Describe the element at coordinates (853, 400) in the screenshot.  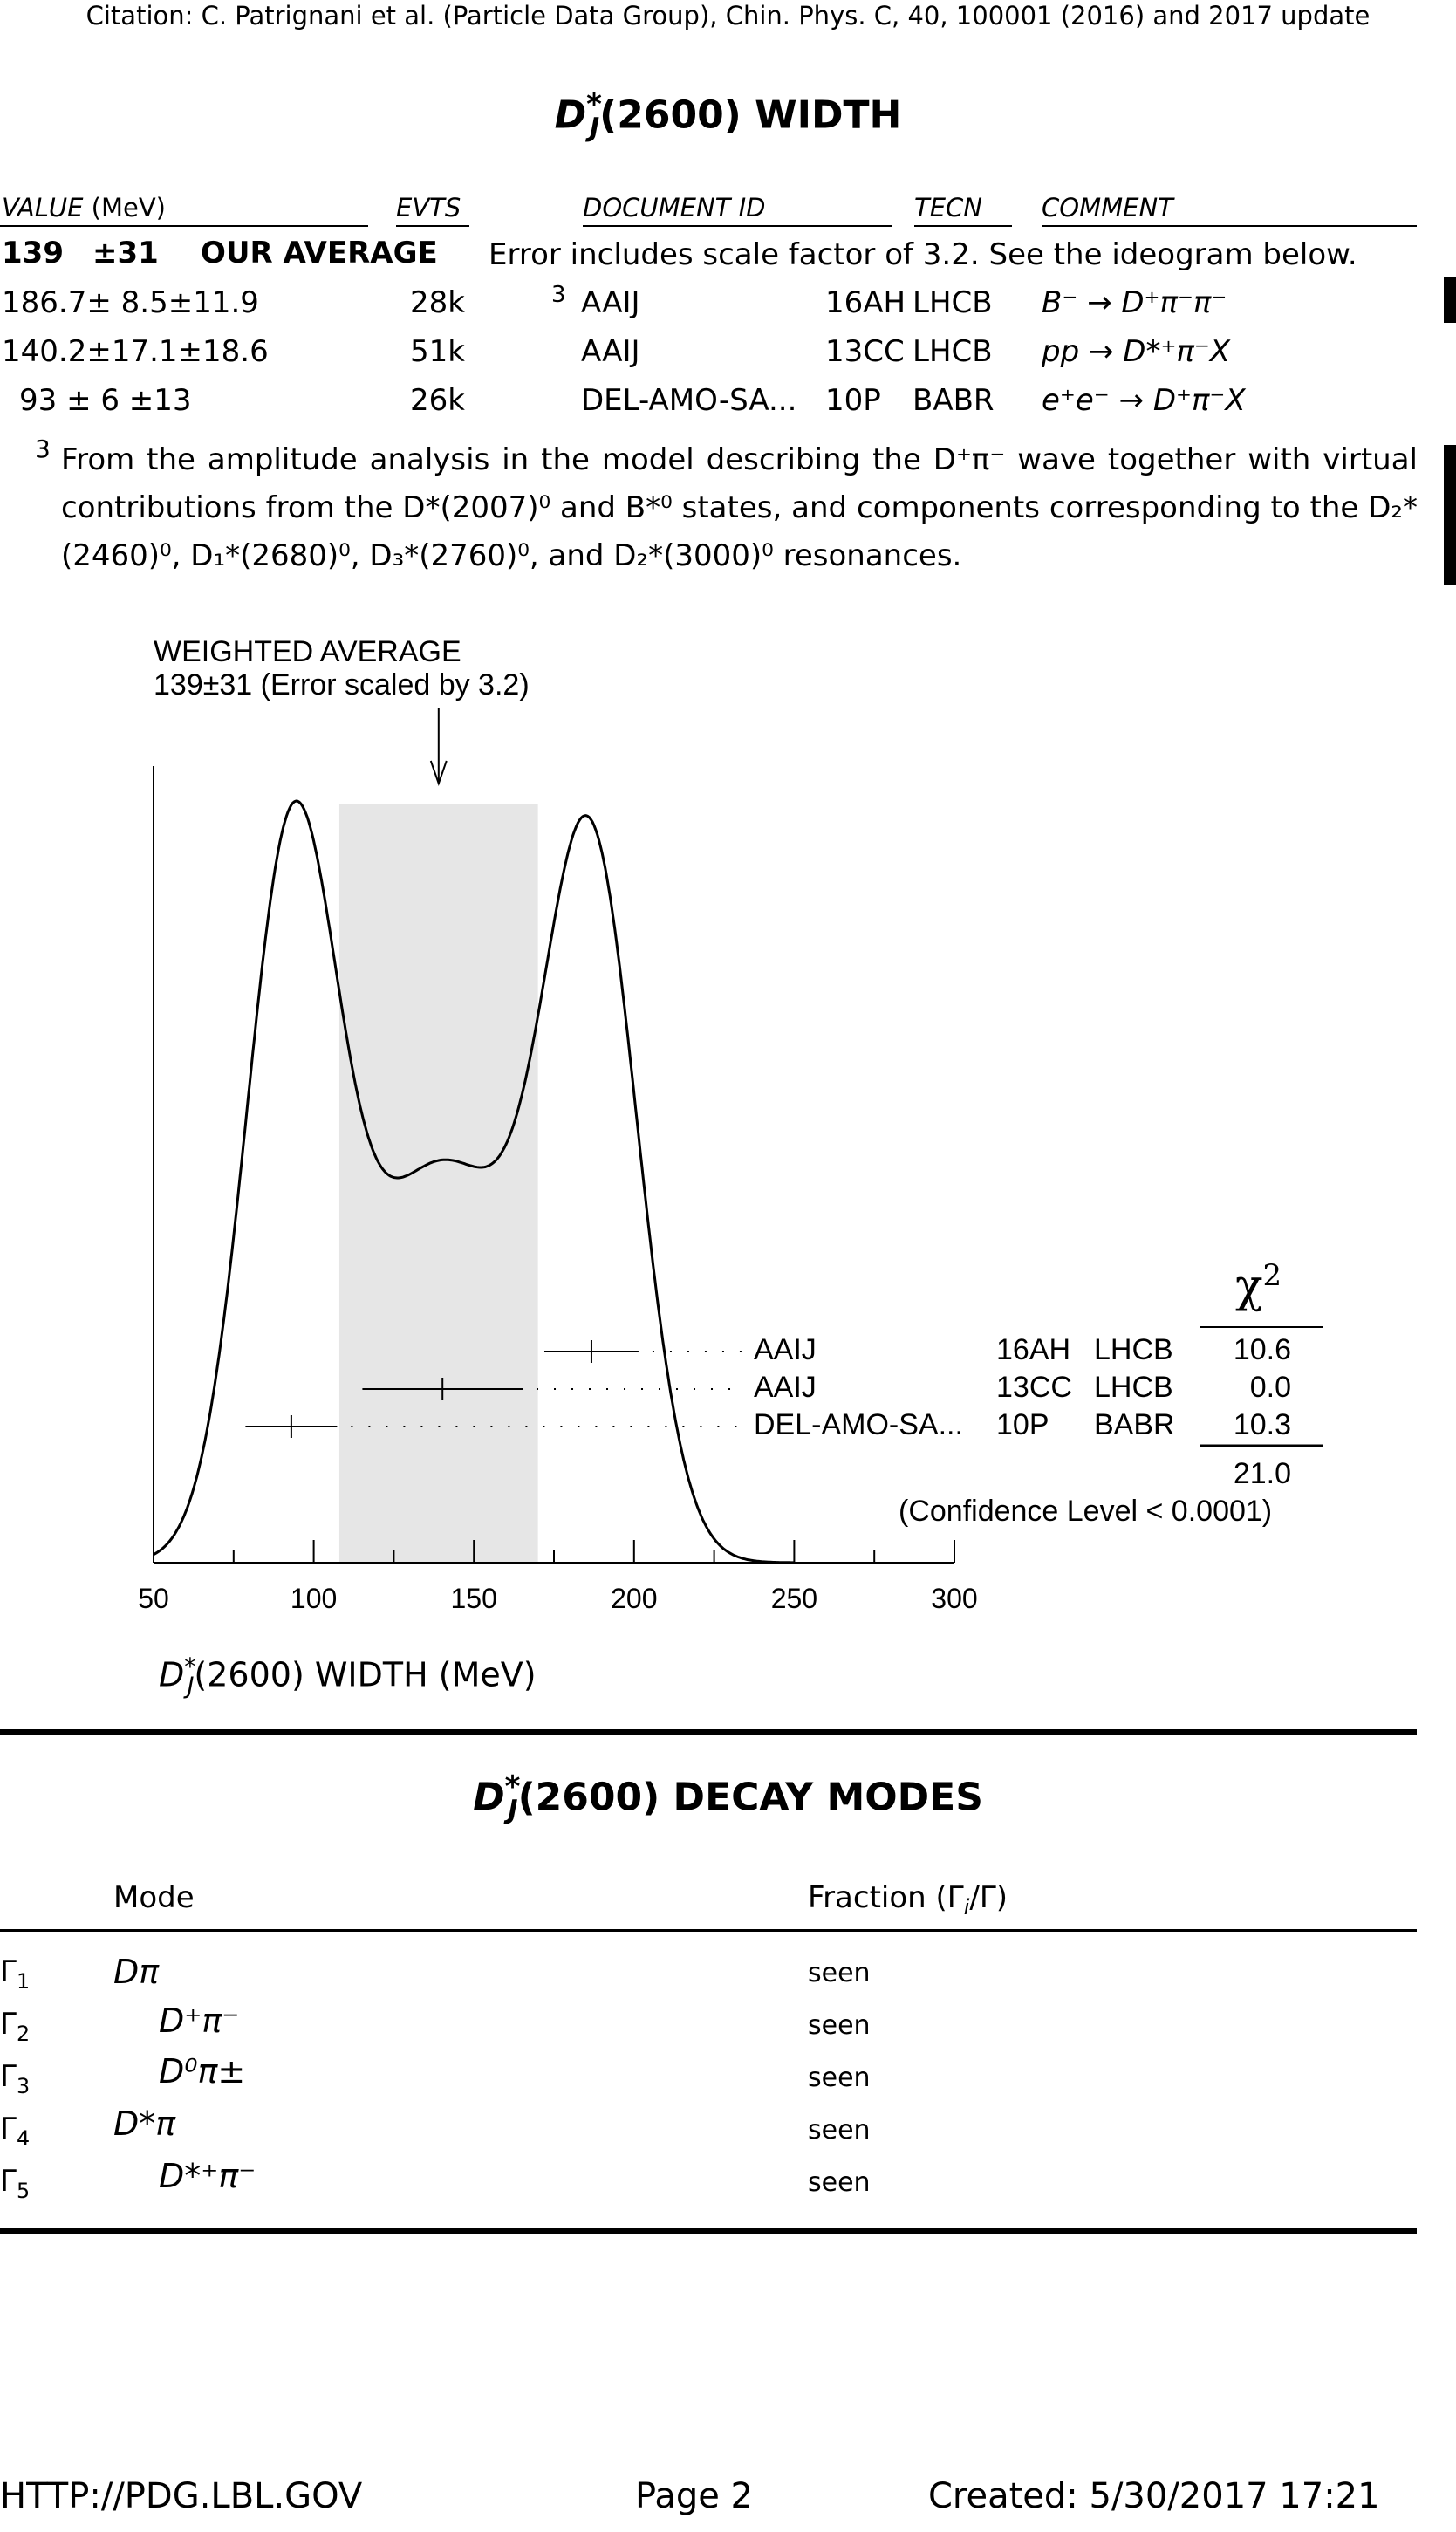
I see `row-3-year: 10P` at that location.